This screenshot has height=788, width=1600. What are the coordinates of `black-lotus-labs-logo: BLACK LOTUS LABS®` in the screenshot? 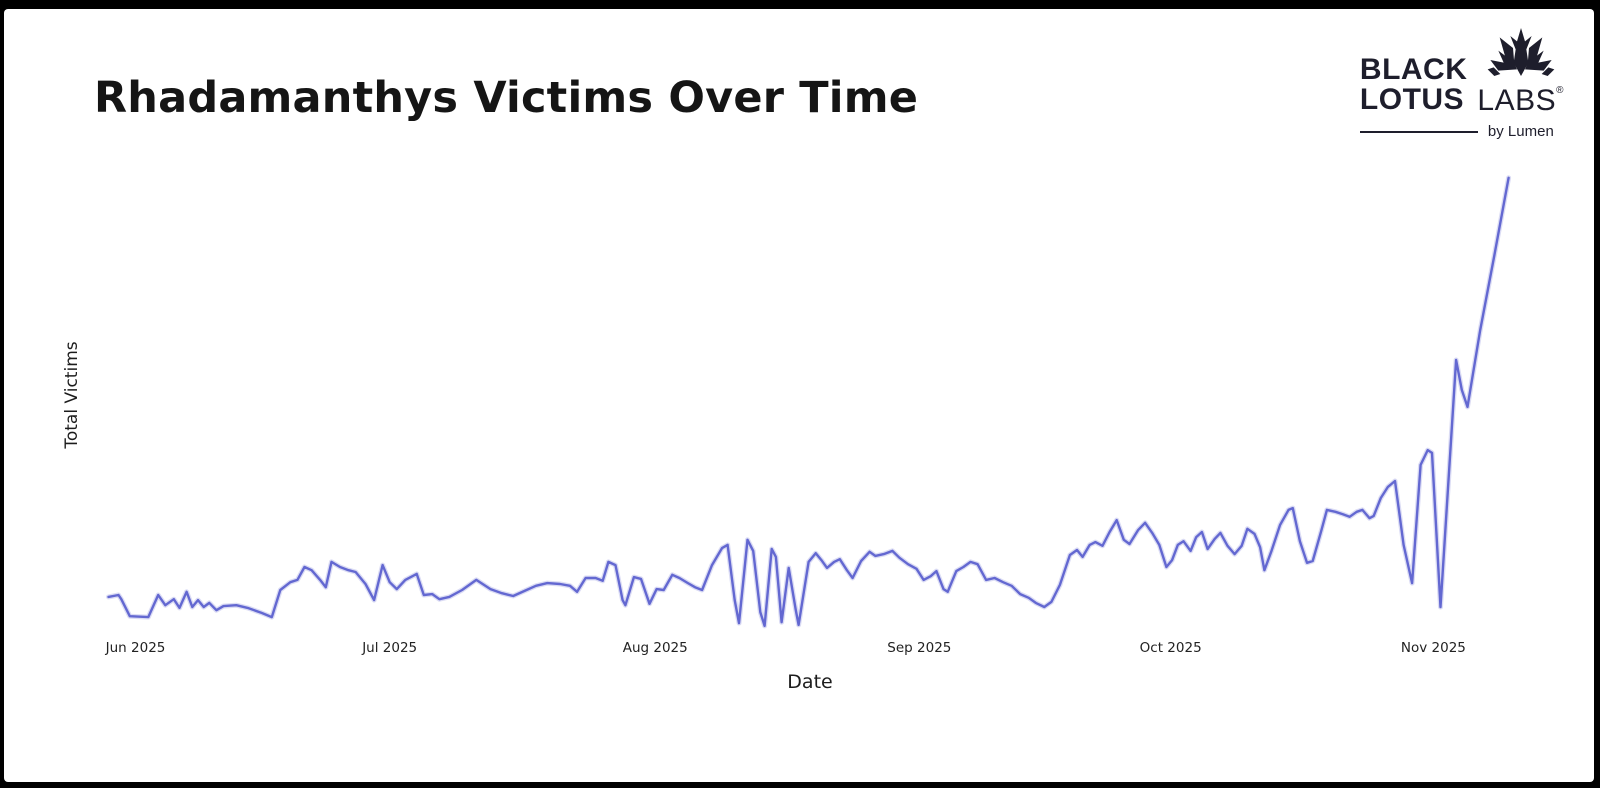 It's located at (1461, 84).